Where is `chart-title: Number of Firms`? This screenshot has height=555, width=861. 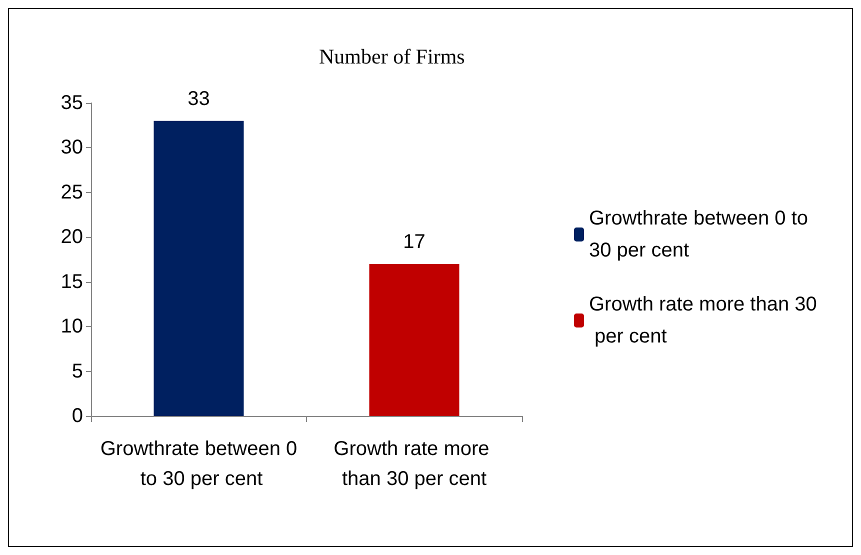 chart-title: Number of Firms is located at coordinates (392, 56).